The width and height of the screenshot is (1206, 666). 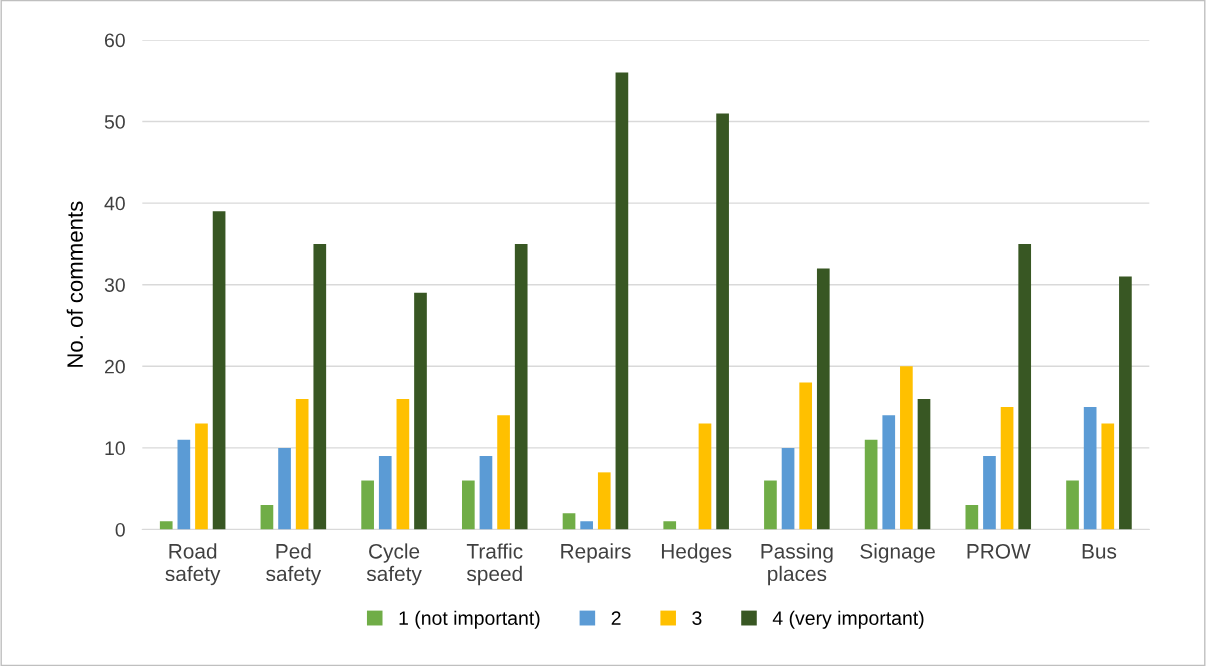 I want to click on x-tick-label: Traffic speed, so click(x=494, y=564).